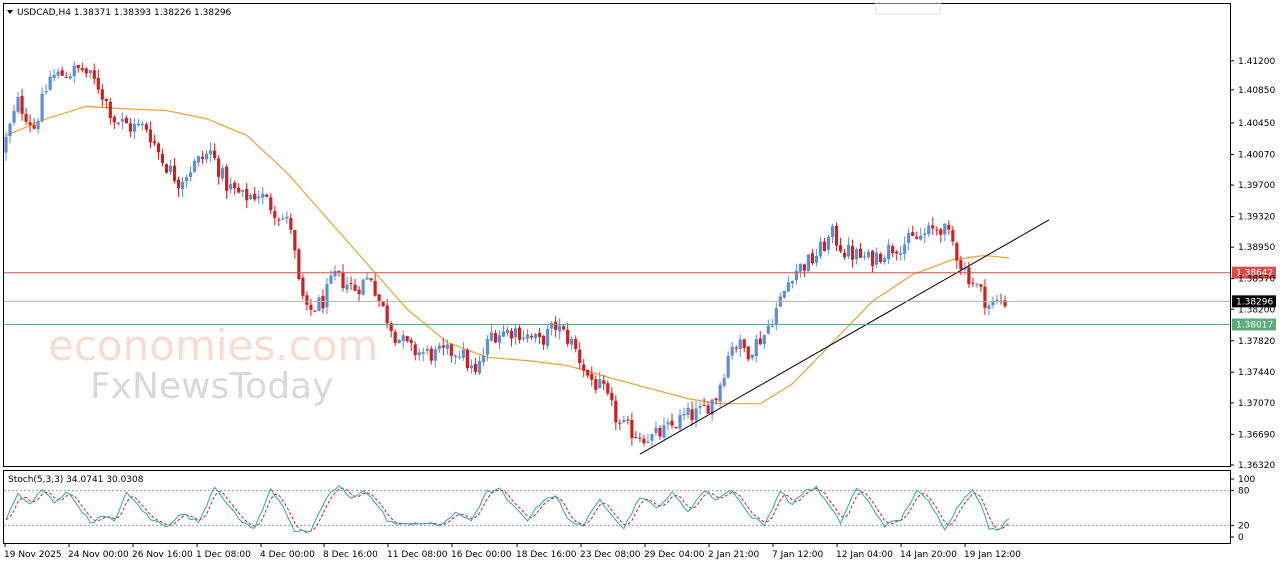 This screenshot has height=567, width=1280. I want to click on price-tick-label: 1.39700, so click(1256, 186).